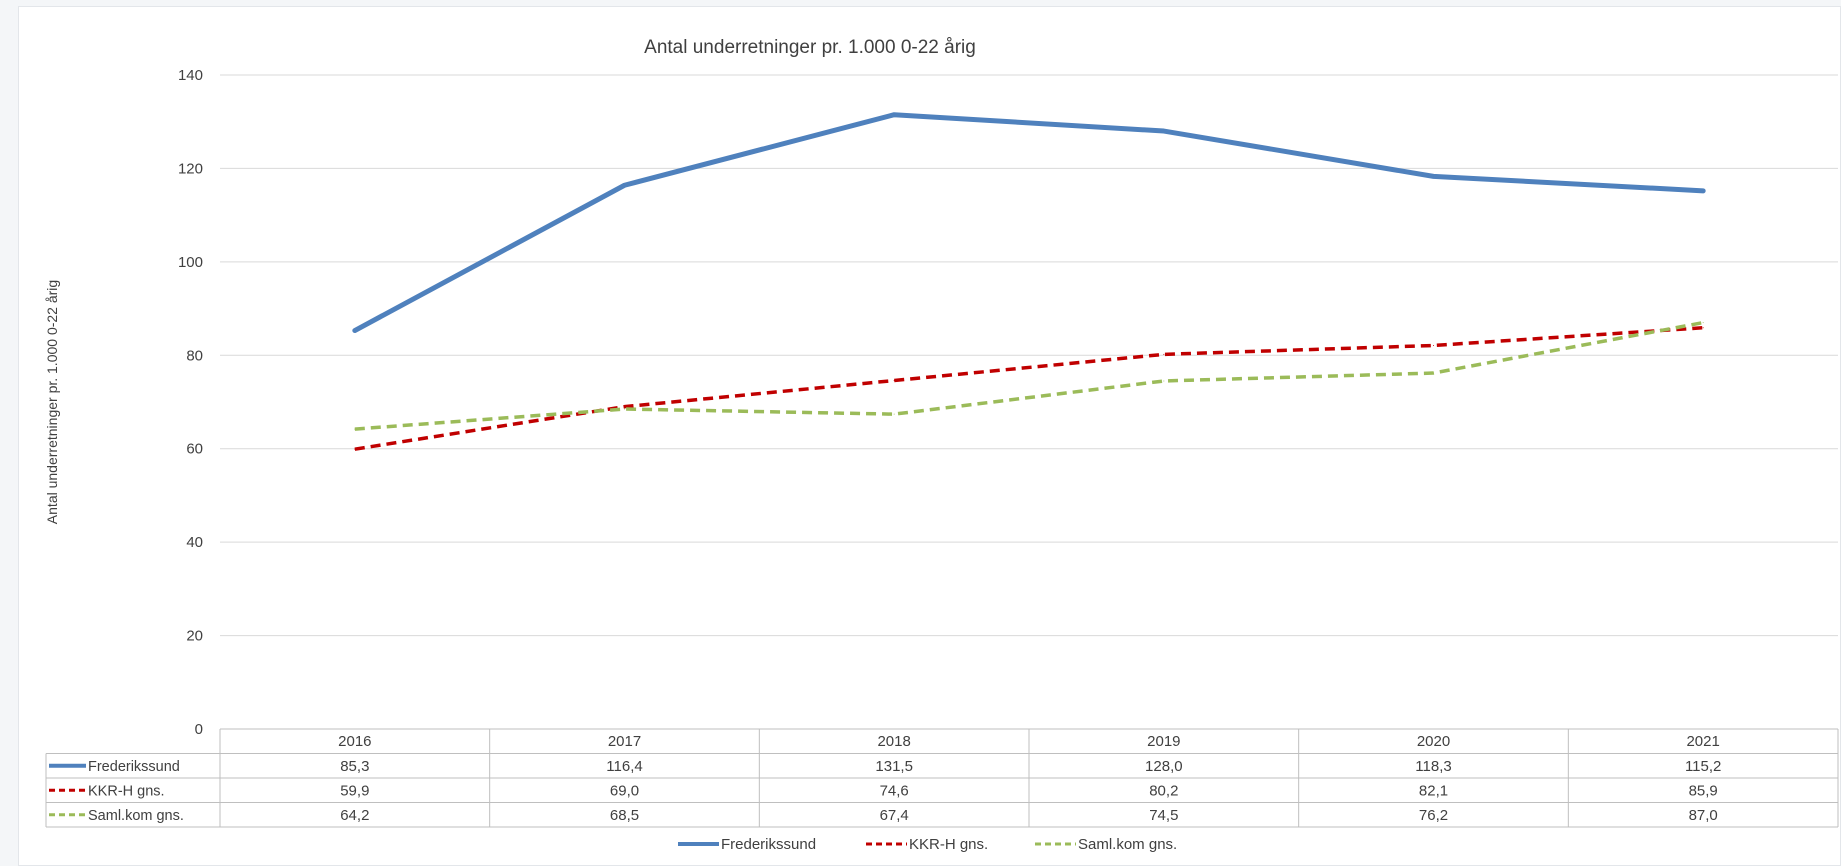 The height and width of the screenshot is (866, 1841). What do you see at coordinates (624, 766) in the screenshot?
I see `data-label: 116,4` at bounding box center [624, 766].